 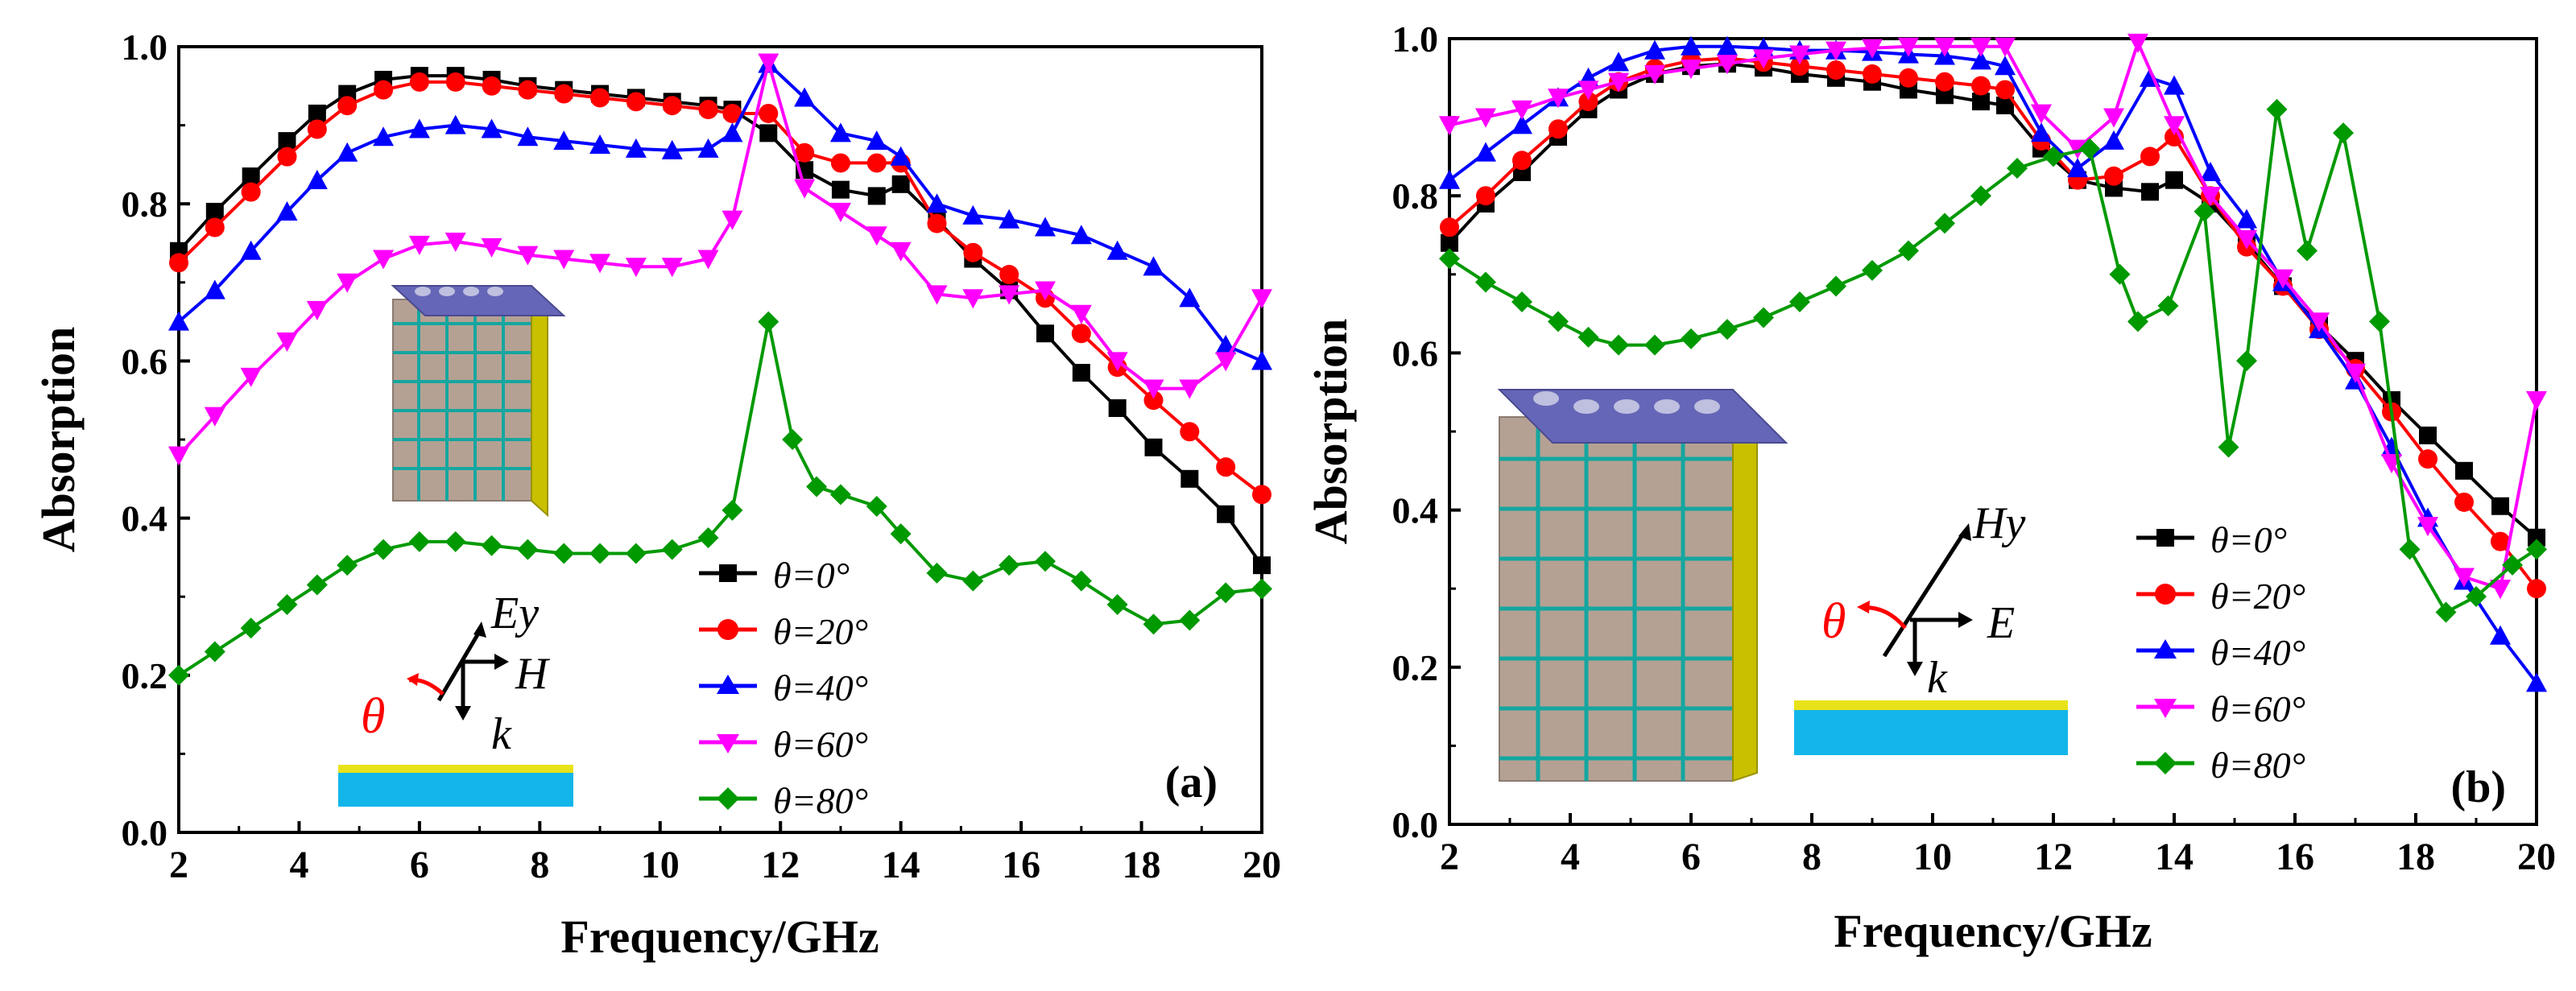 What do you see at coordinates (298, 865) in the screenshot?
I see `x-tick-label: 4` at bounding box center [298, 865].